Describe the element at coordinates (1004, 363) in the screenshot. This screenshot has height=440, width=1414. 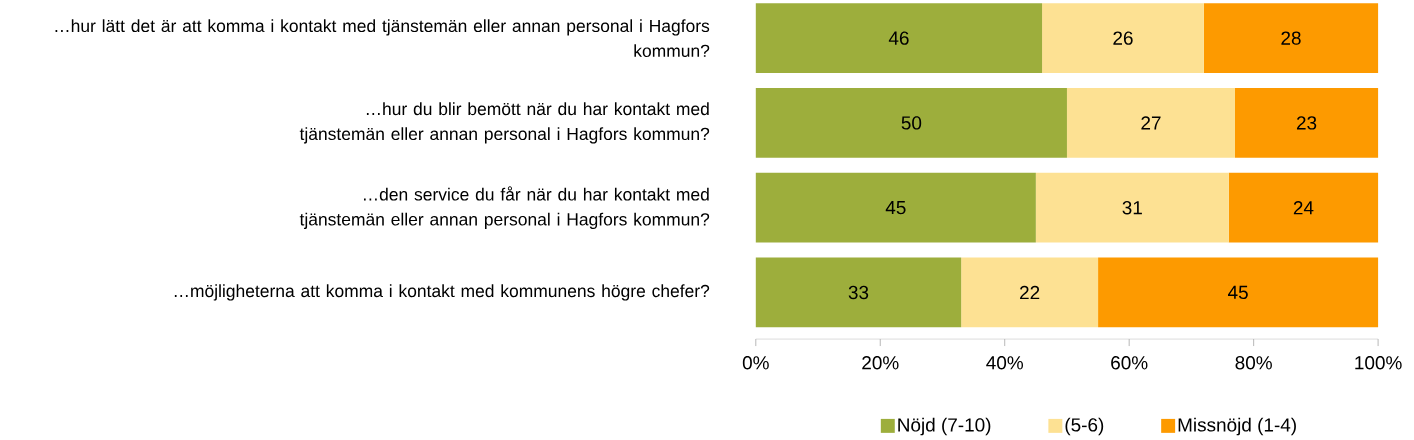
I see `x-tick-label: 40%` at that location.